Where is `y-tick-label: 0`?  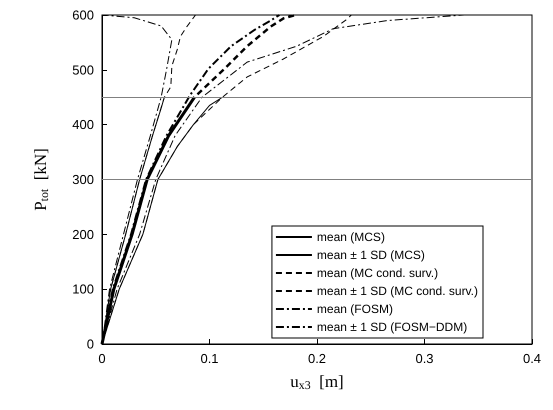 y-tick-label: 0 is located at coordinates (90, 344).